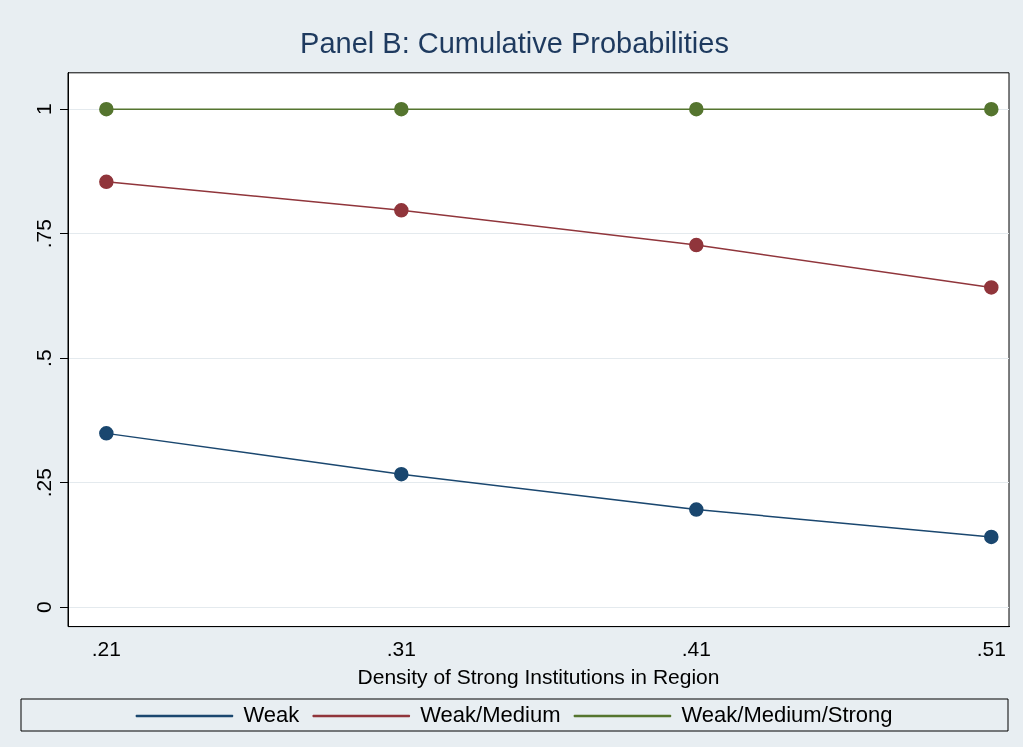 Image resolution: width=1023 pixels, height=747 pixels. I want to click on y-tick-label: .5, so click(44, 358).